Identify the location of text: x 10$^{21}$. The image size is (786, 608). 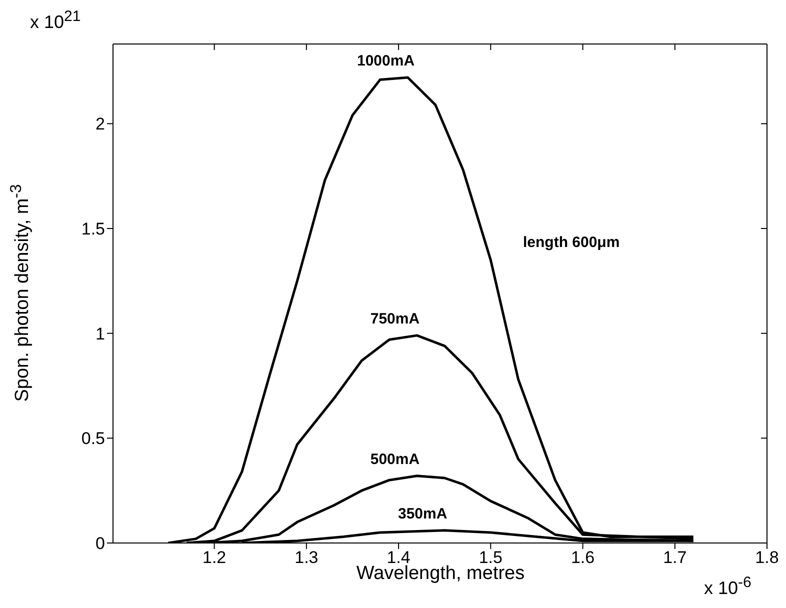
(55, 20).